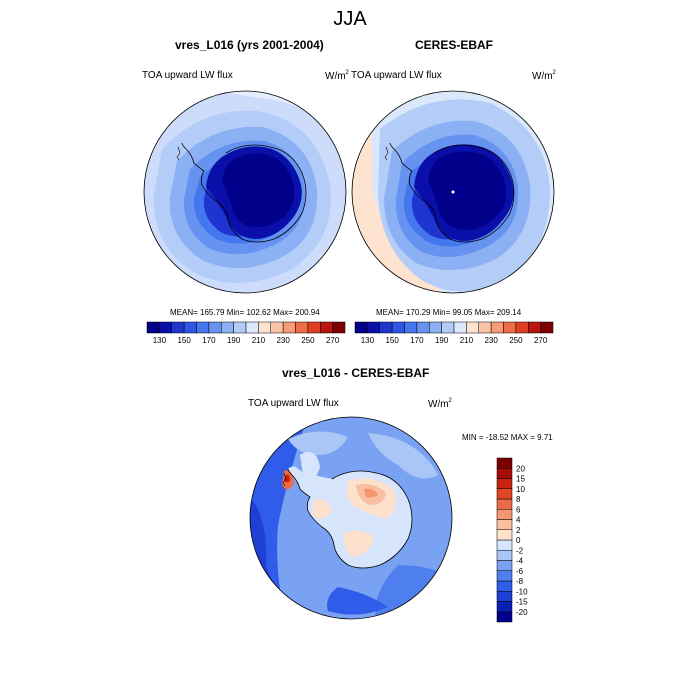 Image resolution: width=700 pixels, height=700 pixels. I want to click on left-colorbar-tick-label: 270, so click(333, 340).